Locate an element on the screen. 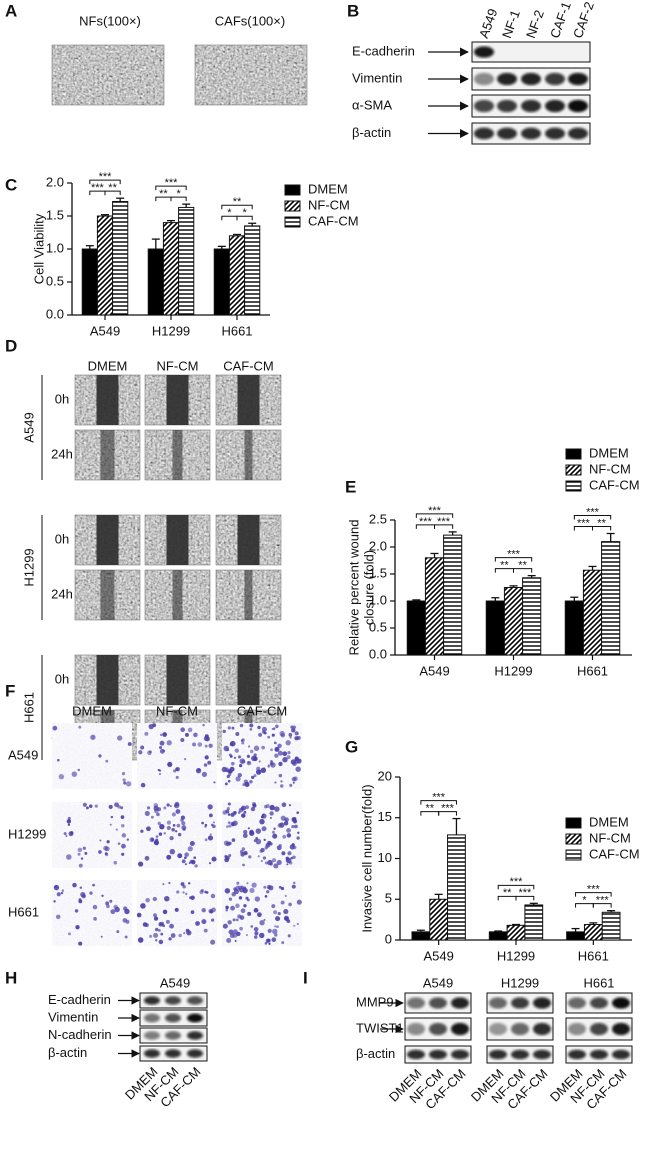  invasion-image is located at coordinates (92, 913).